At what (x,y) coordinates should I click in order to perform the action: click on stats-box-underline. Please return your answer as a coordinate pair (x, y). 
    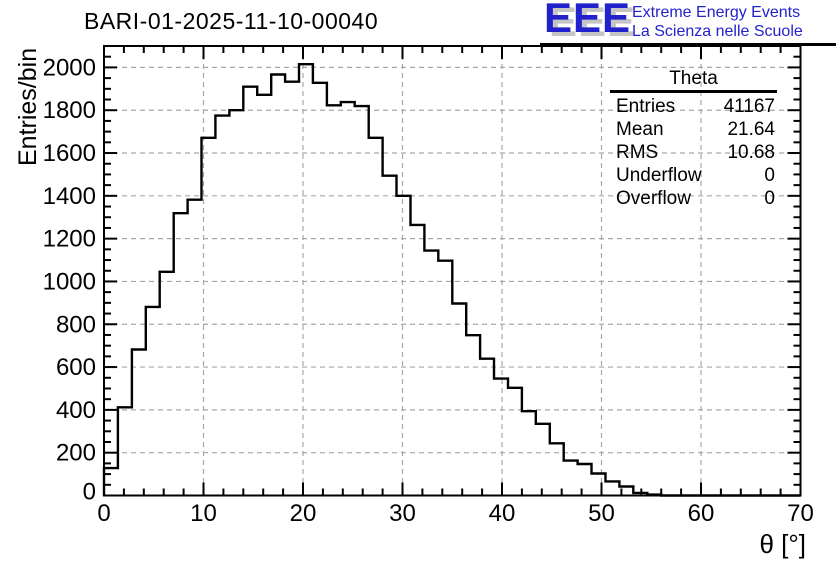
    Looking at the image, I should click on (693, 91).